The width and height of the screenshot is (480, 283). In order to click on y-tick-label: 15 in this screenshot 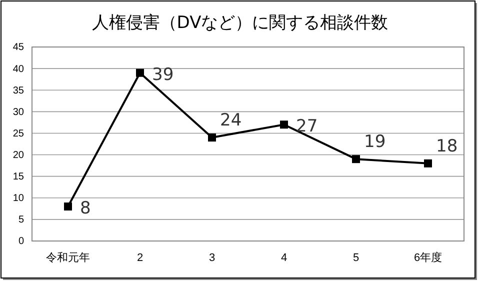, I will do `click(18, 177)`.